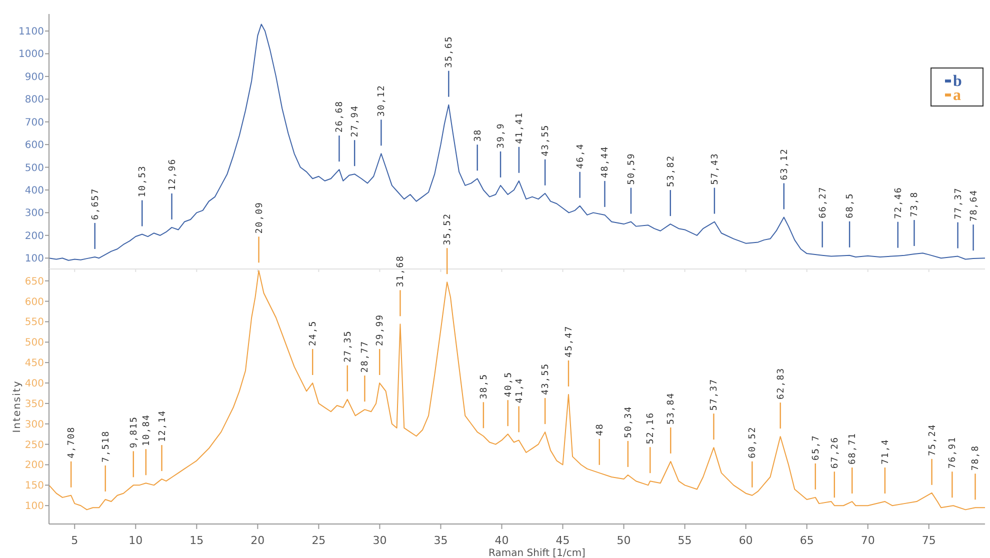 This screenshot has height=558, width=990. What do you see at coordinates (134, 432) in the screenshot?
I see `annotation: 9,815` at bounding box center [134, 432].